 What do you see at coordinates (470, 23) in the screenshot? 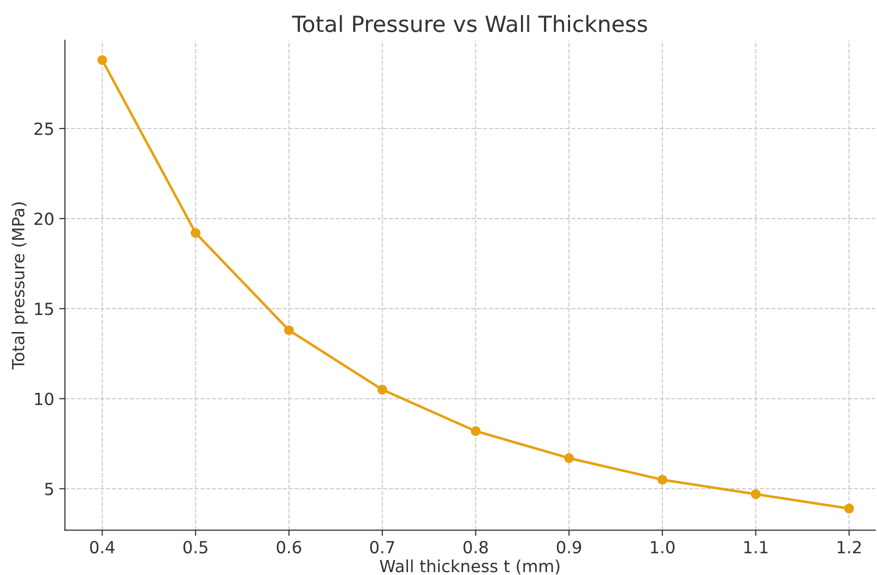
I see `chart-title: Total Pressure vs Wall Thickness` at bounding box center [470, 23].